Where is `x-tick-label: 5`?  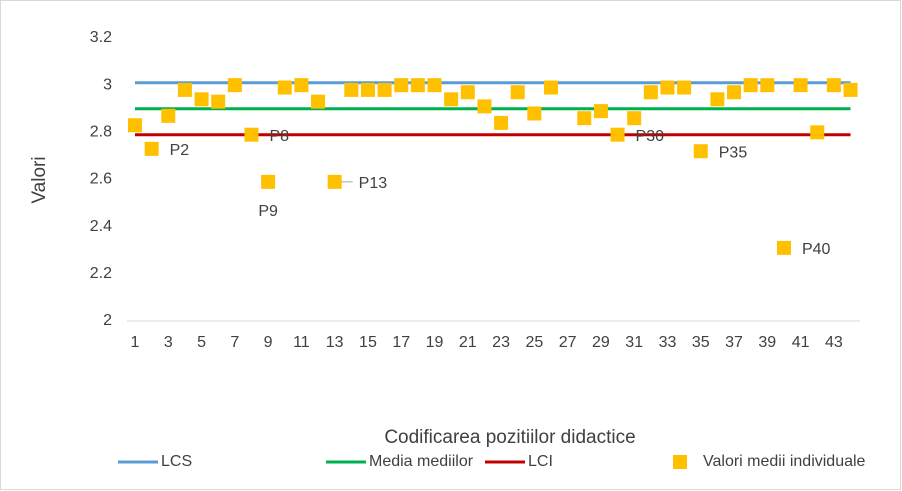
x-tick-label: 5 is located at coordinates (201, 342).